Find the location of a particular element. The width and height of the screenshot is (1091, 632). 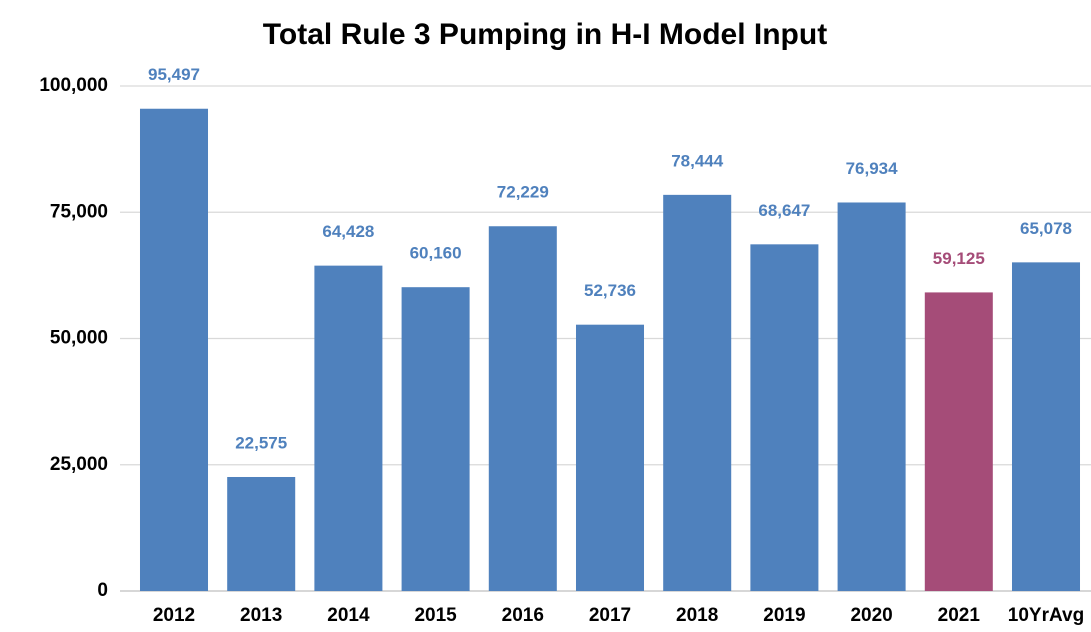

x-tick-label: 2020 is located at coordinates (871, 615).